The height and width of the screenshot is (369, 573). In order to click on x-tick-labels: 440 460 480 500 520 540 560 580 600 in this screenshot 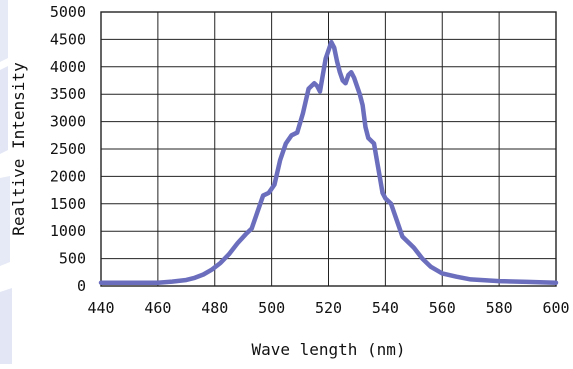, I will do `click(328, 308)`.